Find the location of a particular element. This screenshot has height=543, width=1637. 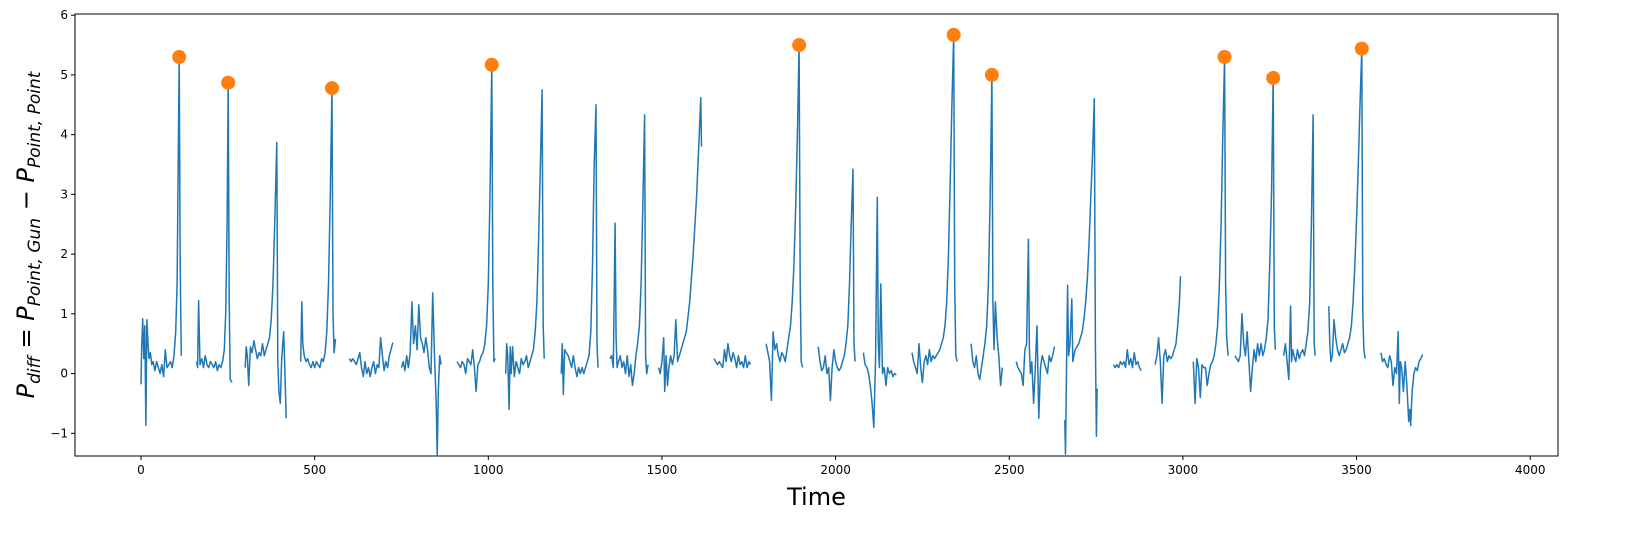

y-tick-label: 4 is located at coordinates (64, 135).